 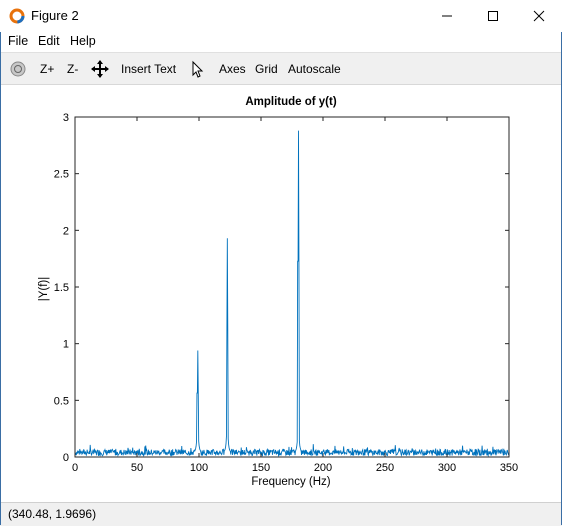 What do you see at coordinates (61, 401) in the screenshot?
I see `y-tick-label: 0.5` at bounding box center [61, 401].